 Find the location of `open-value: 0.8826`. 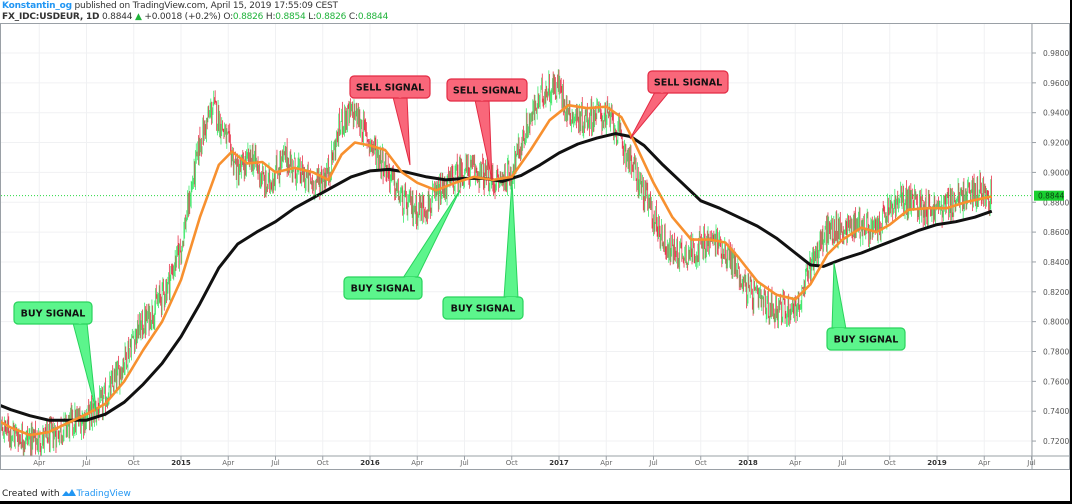

open-value: 0.8826 is located at coordinates (248, 17).